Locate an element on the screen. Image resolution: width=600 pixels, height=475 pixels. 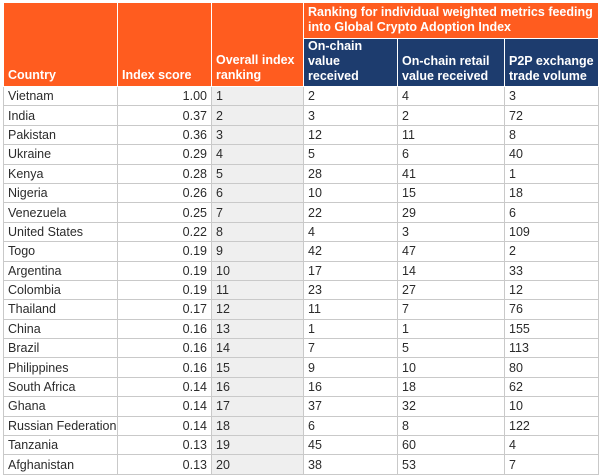
table-row: Nigeria 0.26 6 10 15 18 is located at coordinates (301, 193).